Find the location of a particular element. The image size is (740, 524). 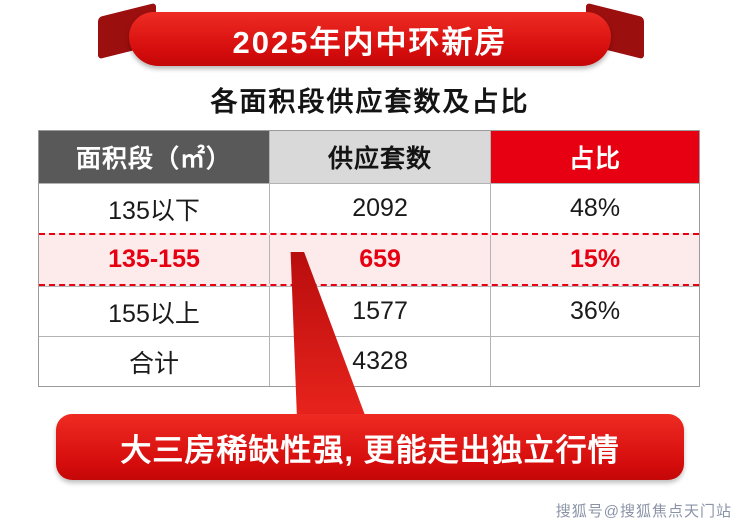

header-supply-col: 供应套数 is located at coordinates (381, 157).